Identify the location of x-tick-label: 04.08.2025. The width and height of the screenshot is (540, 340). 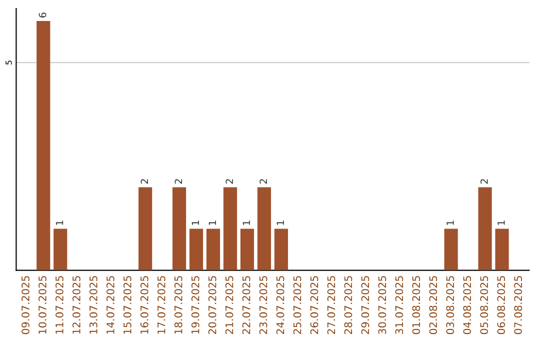
(467, 305).